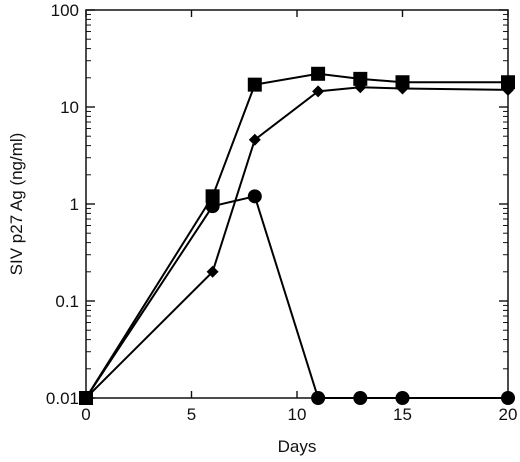 This screenshot has height=462, width=520. What do you see at coordinates (191, 414) in the screenshot?
I see `x-tick-label: 5` at bounding box center [191, 414].